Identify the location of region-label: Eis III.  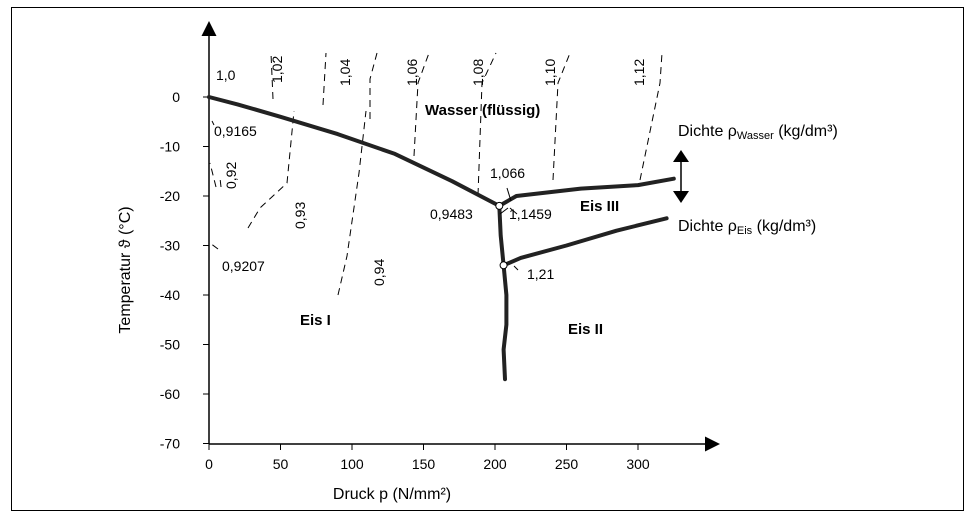
(599, 206).